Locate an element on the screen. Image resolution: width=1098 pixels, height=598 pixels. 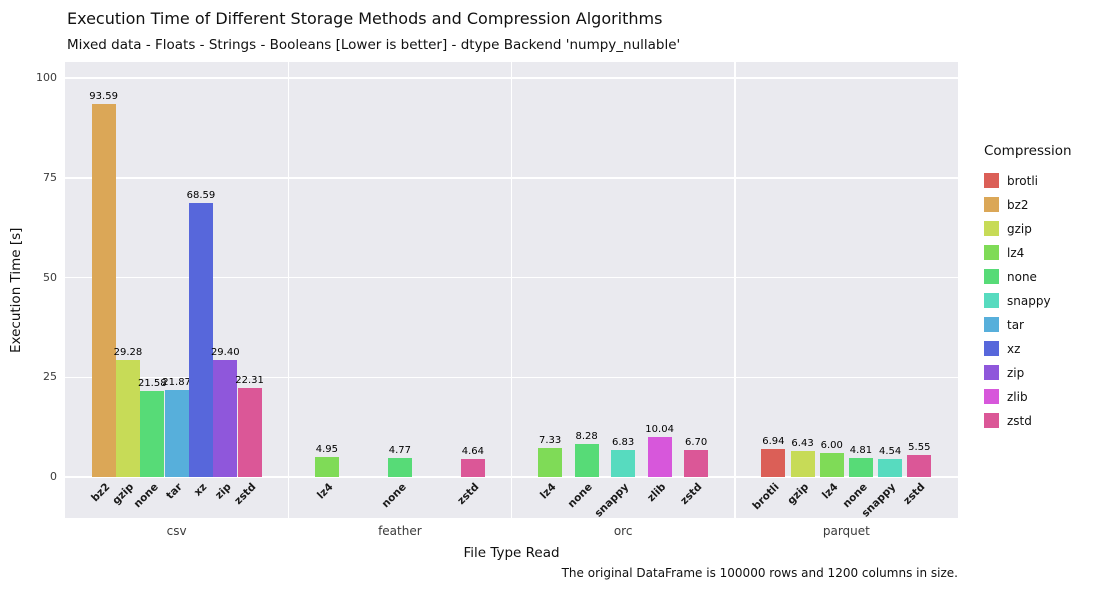
compression-tick-label: zip is located at coordinates (223, 491).